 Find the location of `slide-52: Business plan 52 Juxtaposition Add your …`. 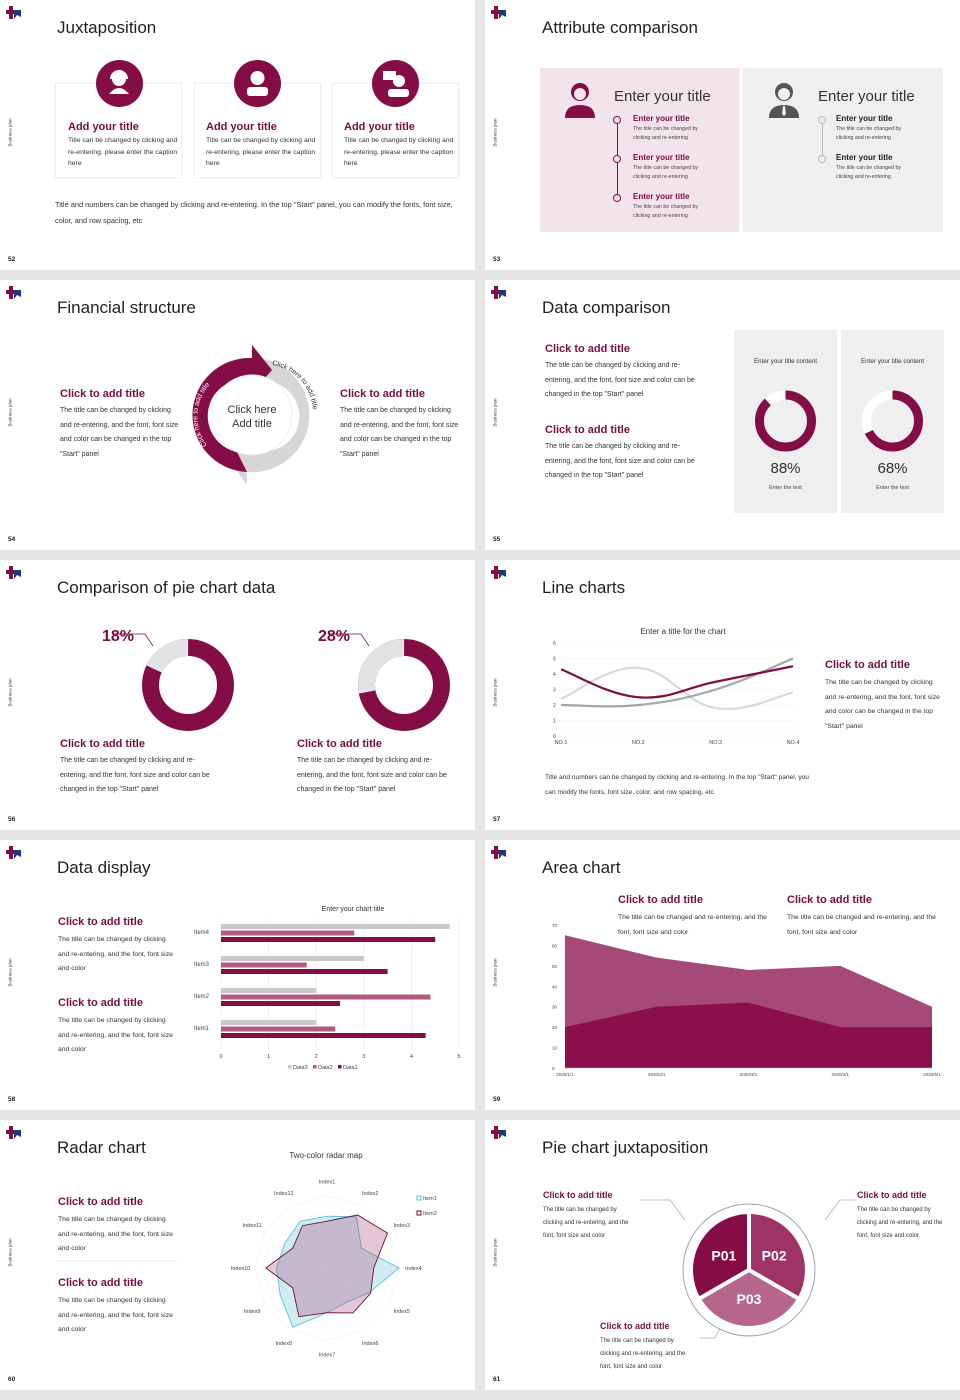

slide-52: Business plan 52 Juxtaposition Add your … is located at coordinates (237, 135).